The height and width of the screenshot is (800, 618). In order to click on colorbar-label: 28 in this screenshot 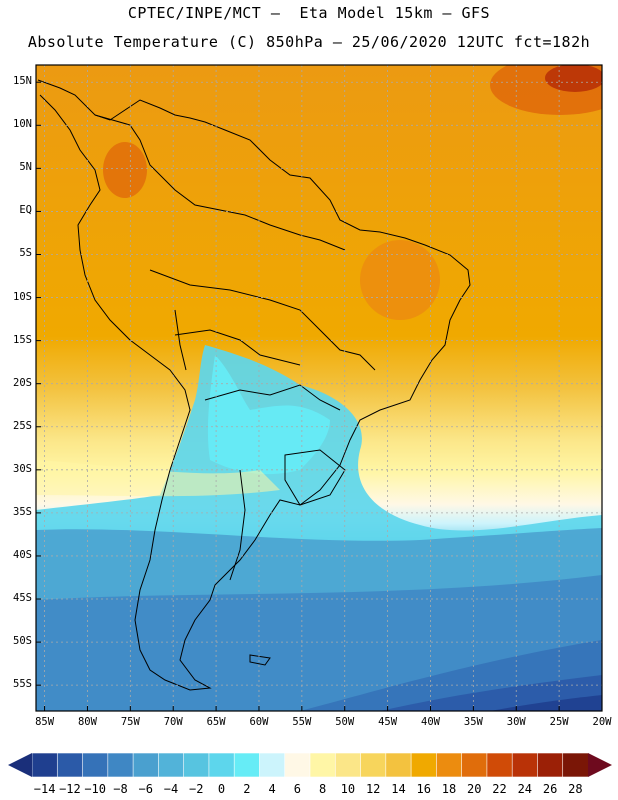, I will do `click(575, 789)`.